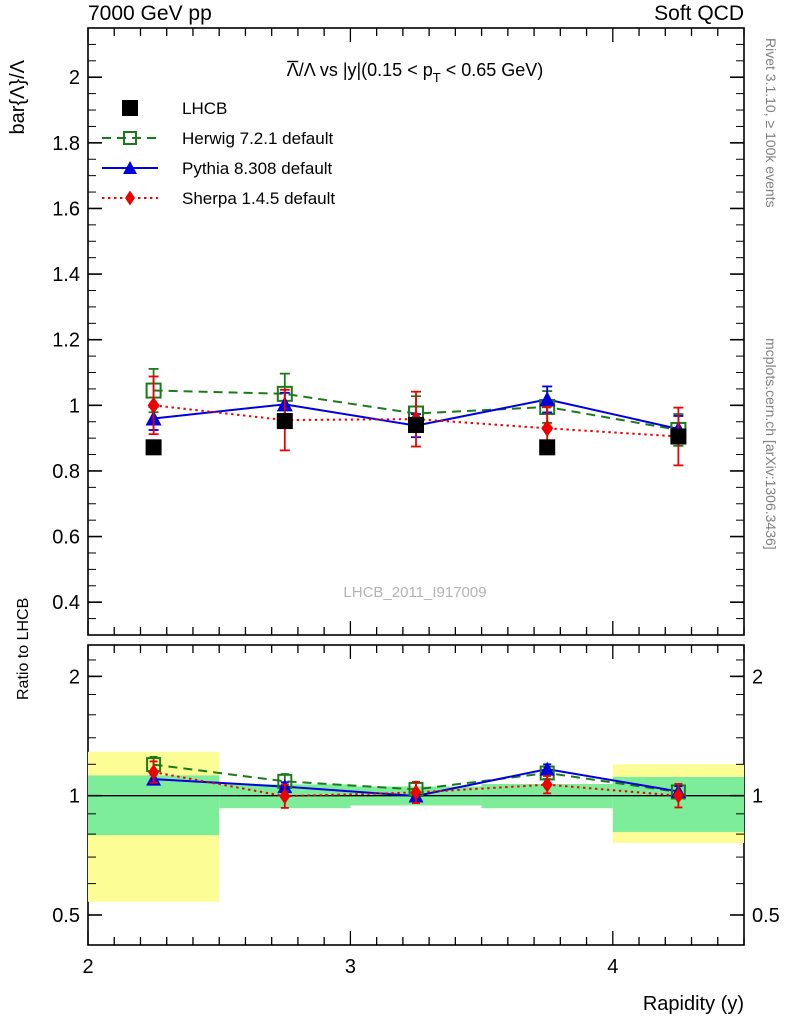  What do you see at coordinates (23, 649) in the screenshot?
I see `ratio-y-axis-label: Ratio to LHCB` at bounding box center [23, 649].